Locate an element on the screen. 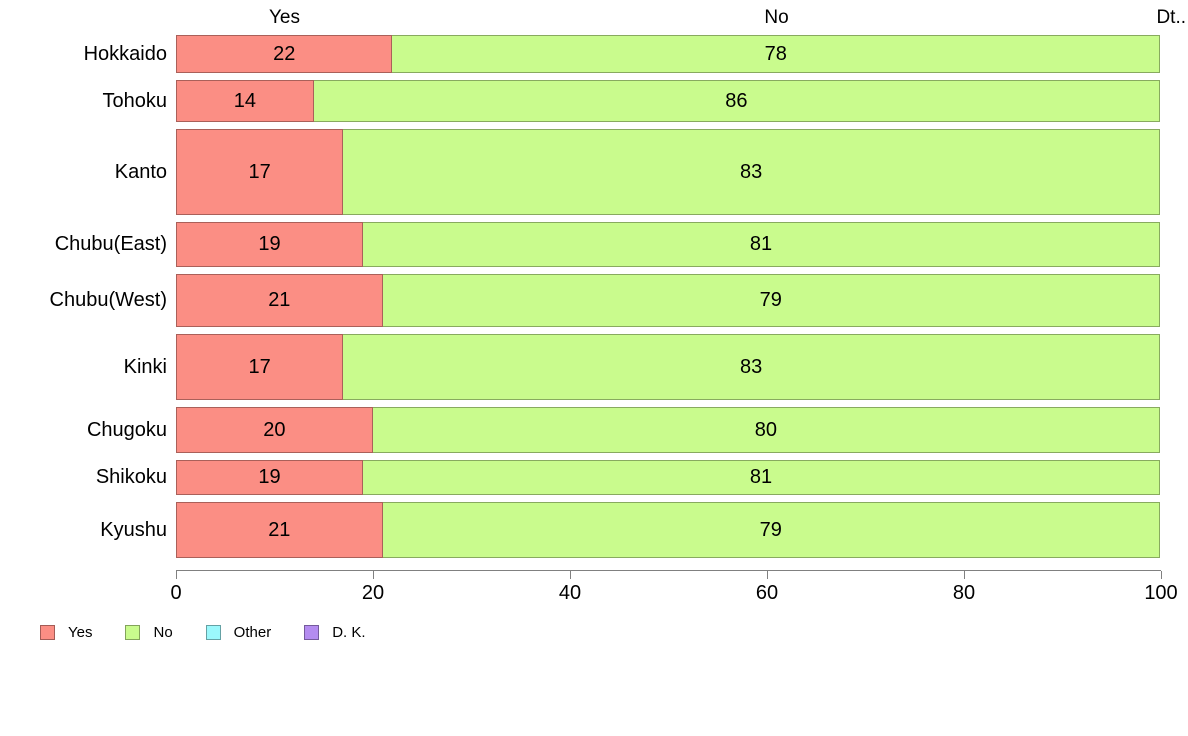 This screenshot has height=736, width=1188. legend-label: No is located at coordinates (163, 632).